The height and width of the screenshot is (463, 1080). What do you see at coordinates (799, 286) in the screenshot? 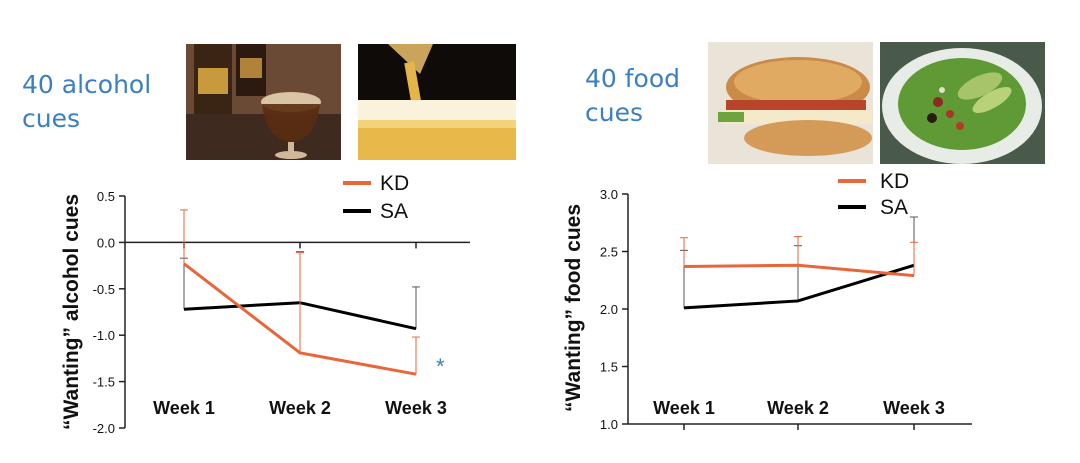
I see `food-series-line-sa` at bounding box center [799, 286].